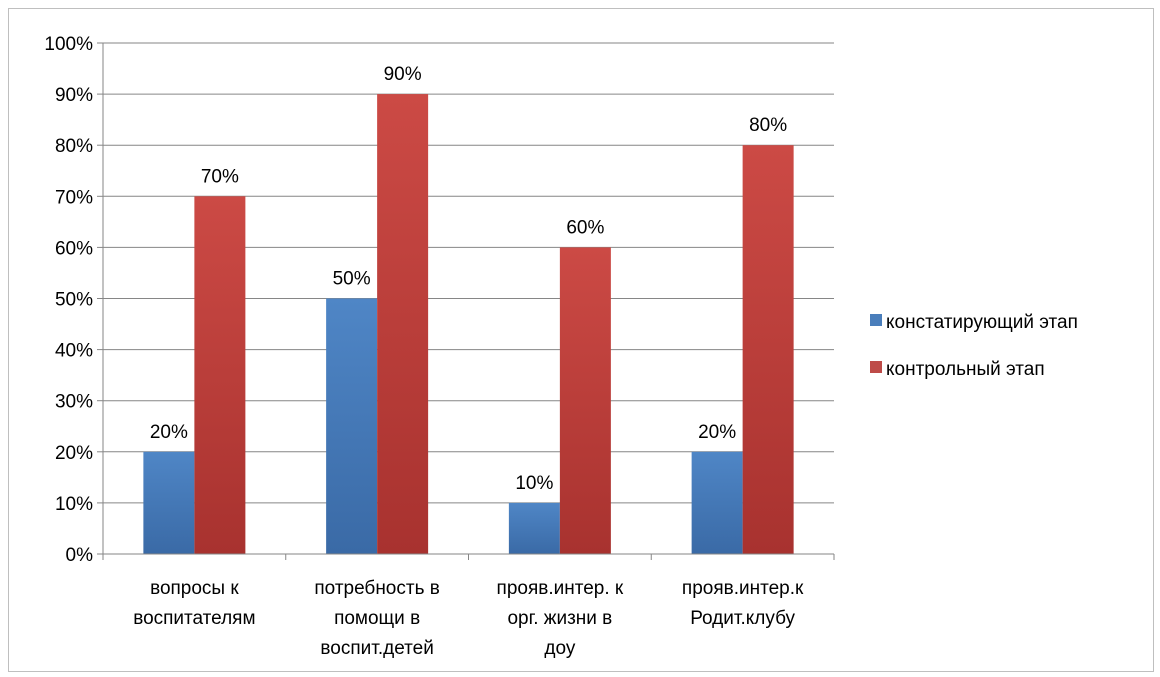  What do you see at coordinates (560, 588) in the screenshot?
I see `x-category-label-line: прояв.интер. к` at bounding box center [560, 588].